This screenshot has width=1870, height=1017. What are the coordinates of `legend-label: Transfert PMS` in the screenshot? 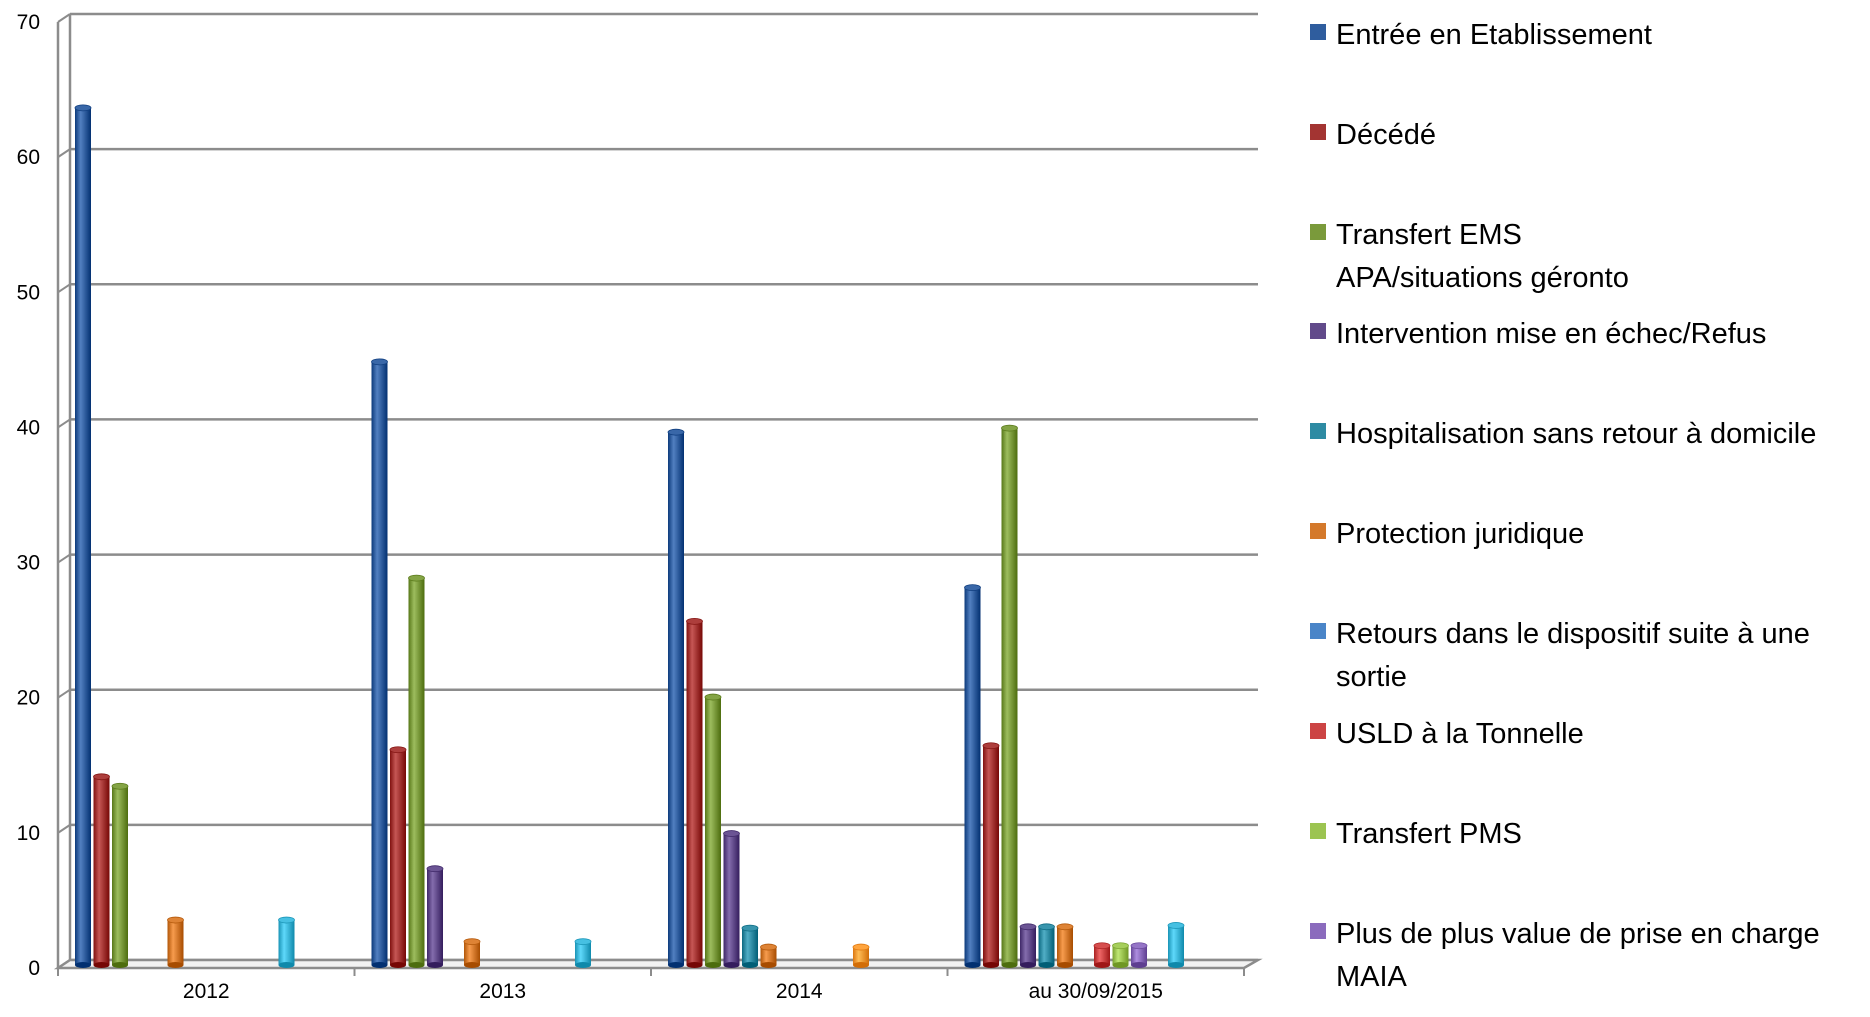 It's located at (1429, 834).